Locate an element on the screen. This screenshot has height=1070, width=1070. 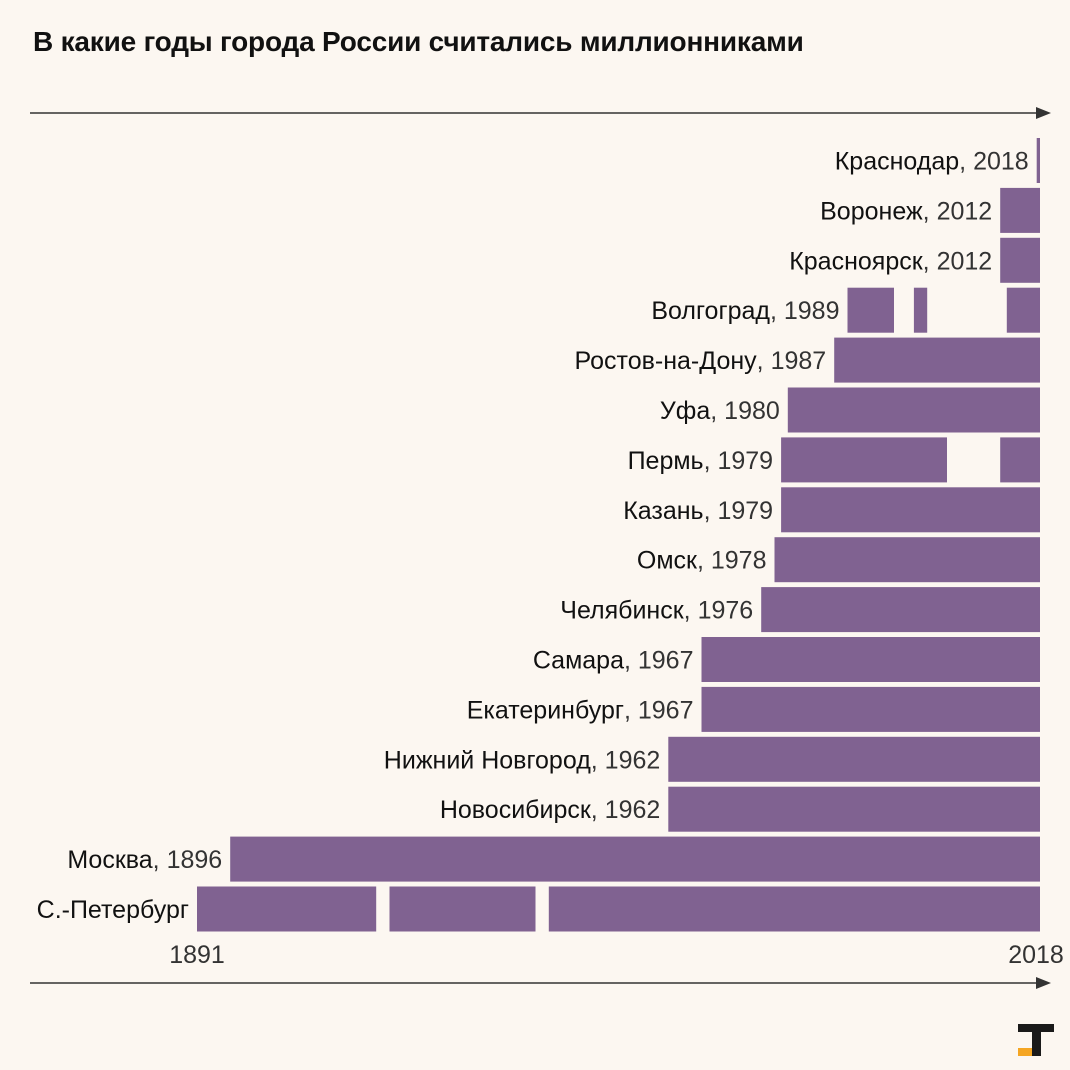
city-year: , 1896 is located at coordinates (188, 860).